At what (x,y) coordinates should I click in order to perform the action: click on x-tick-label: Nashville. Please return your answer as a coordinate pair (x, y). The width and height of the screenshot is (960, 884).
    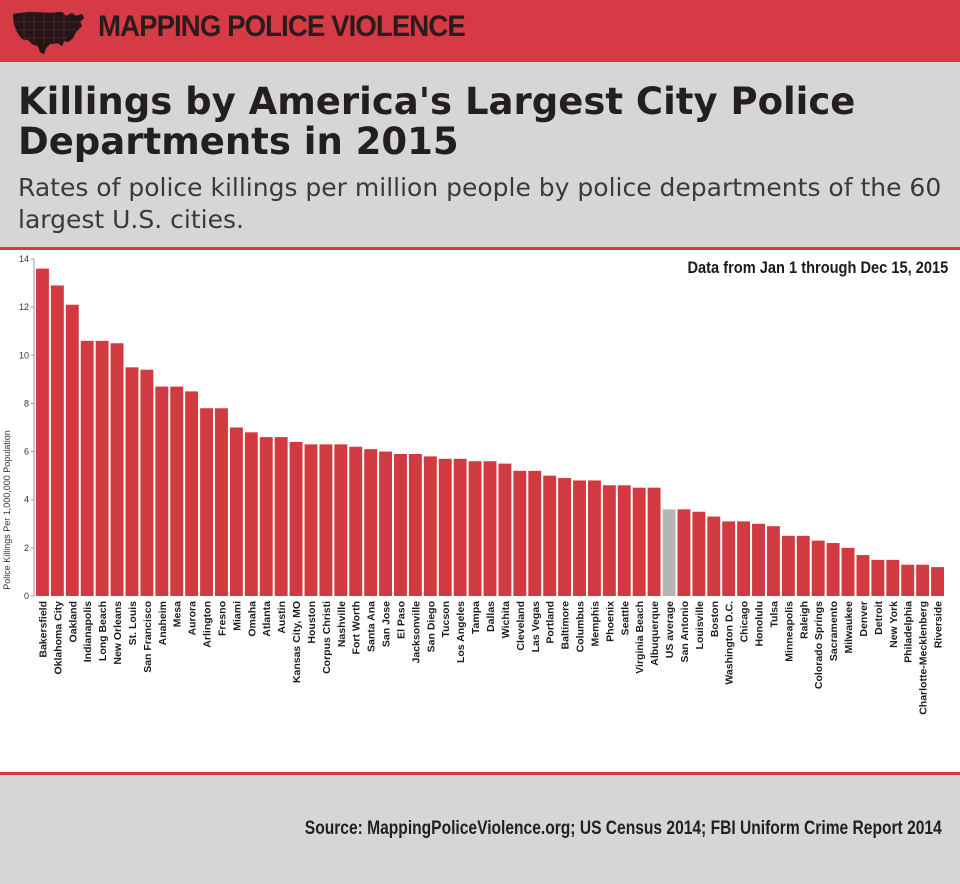
    Looking at the image, I should click on (342, 624).